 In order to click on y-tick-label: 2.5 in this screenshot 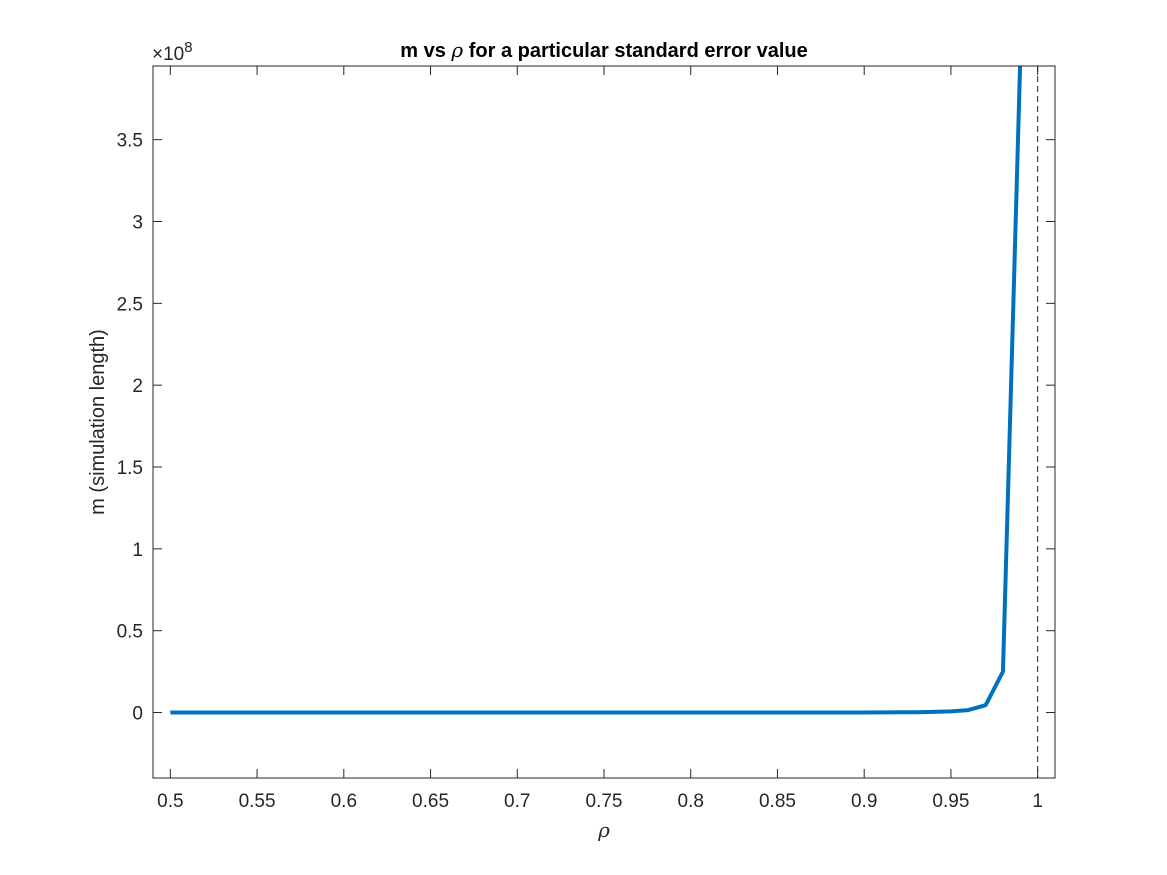, I will do `click(130, 304)`.